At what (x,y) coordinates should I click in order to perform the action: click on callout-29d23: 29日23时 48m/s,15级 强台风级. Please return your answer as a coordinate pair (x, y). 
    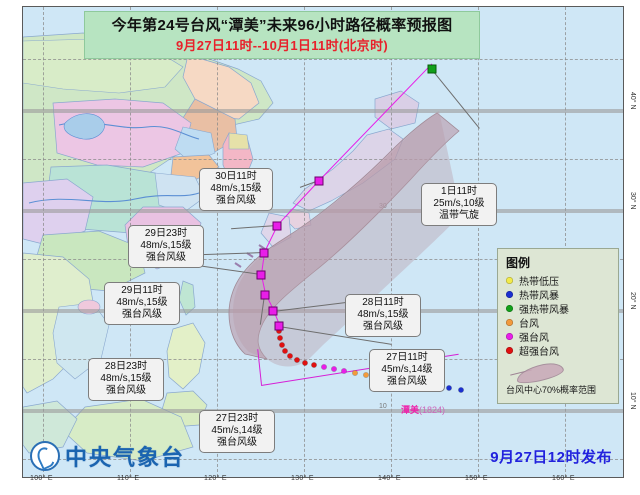
    Looking at the image, I should click on (166, 246).